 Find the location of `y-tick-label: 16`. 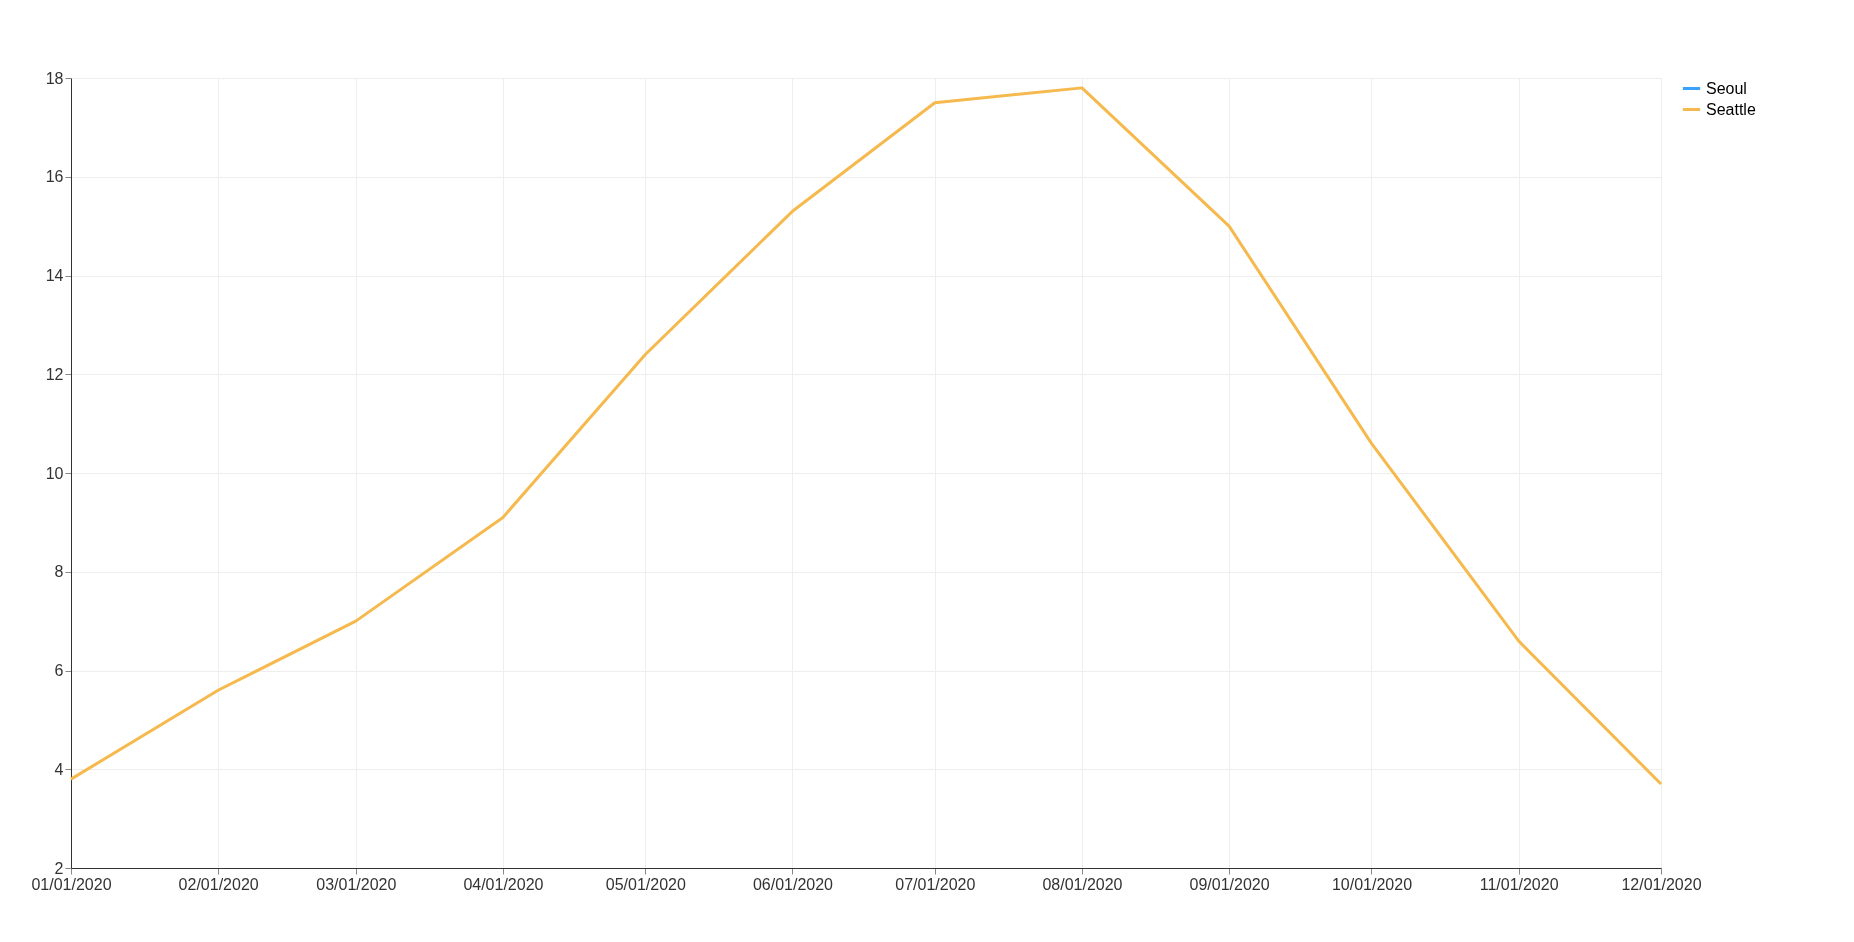

y-tick-label: 16 is located at coordinates (54, 177).